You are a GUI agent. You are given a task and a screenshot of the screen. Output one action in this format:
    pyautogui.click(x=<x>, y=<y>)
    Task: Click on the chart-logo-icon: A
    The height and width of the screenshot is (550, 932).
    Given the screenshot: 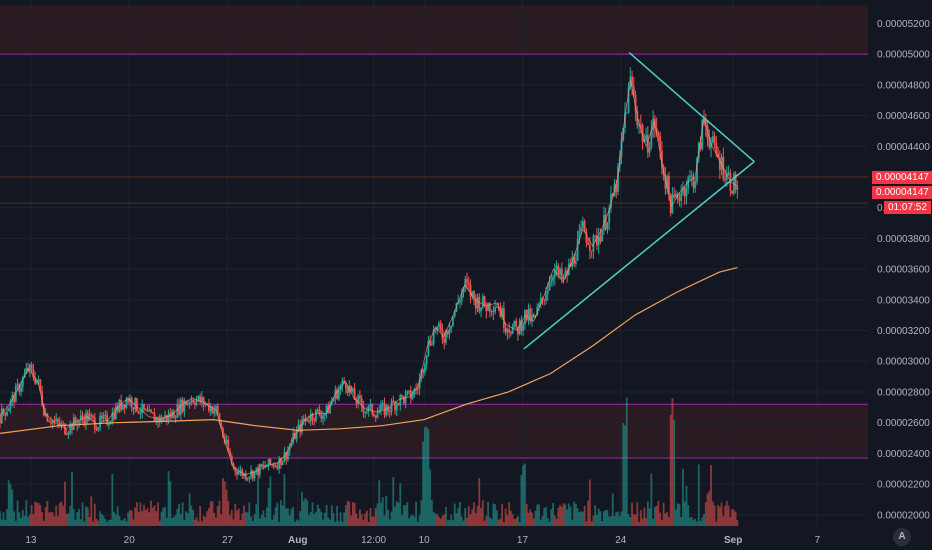 What is the action you would take?
    pyautogui.click(x=902, y=537)
    